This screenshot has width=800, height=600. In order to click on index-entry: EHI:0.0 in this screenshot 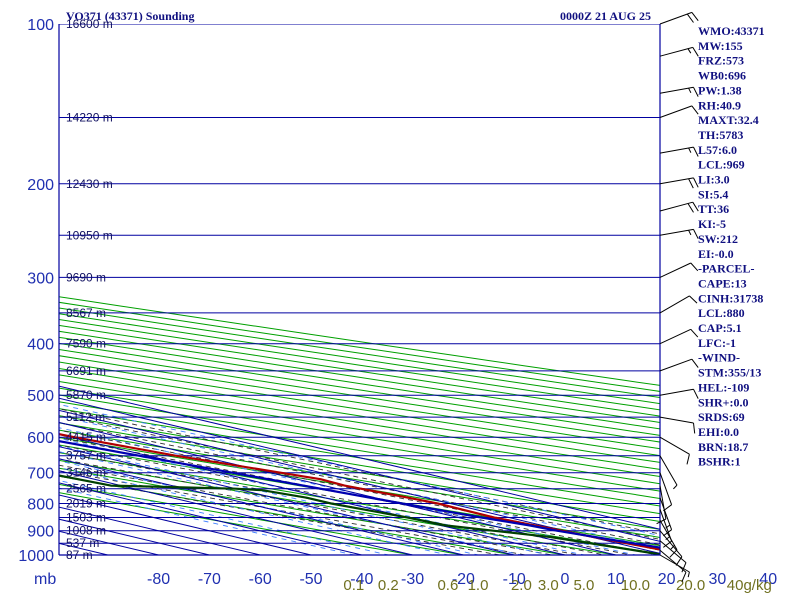, I will do `click(718, 432)`.